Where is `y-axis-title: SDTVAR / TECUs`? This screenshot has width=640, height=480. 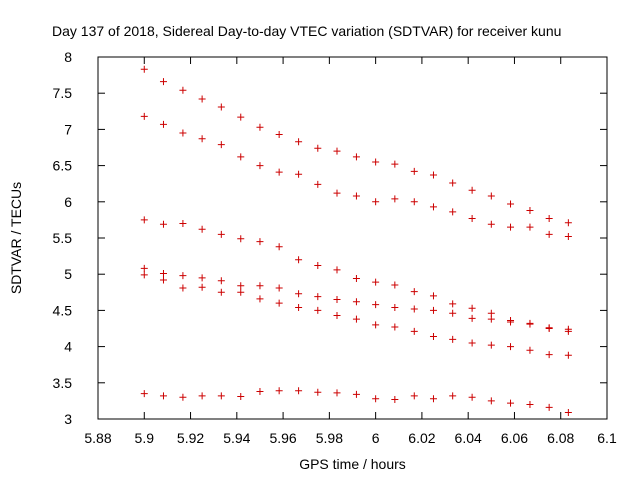 y-axis-title: SDTVAR / TECUs is located at coordinates (16, 238).